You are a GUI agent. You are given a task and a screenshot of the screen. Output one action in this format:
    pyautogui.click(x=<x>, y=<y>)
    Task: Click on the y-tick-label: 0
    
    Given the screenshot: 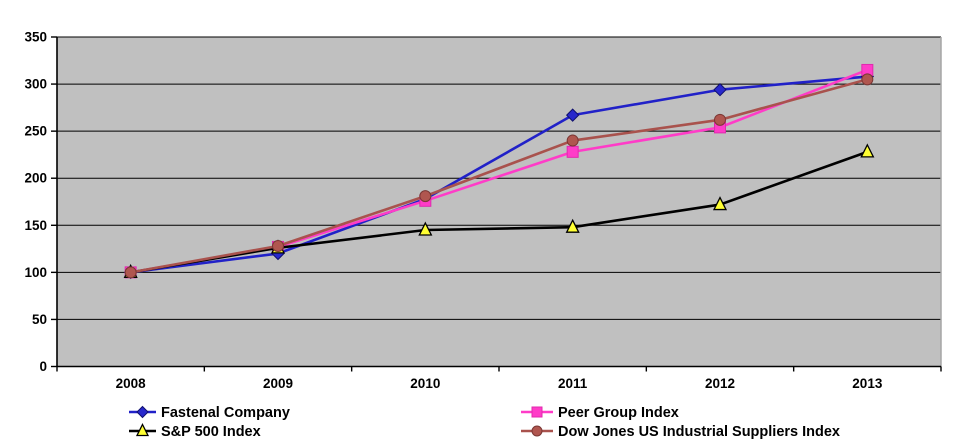 What is the action you would take?
    pyautogui.click(x=43, y=366)
    